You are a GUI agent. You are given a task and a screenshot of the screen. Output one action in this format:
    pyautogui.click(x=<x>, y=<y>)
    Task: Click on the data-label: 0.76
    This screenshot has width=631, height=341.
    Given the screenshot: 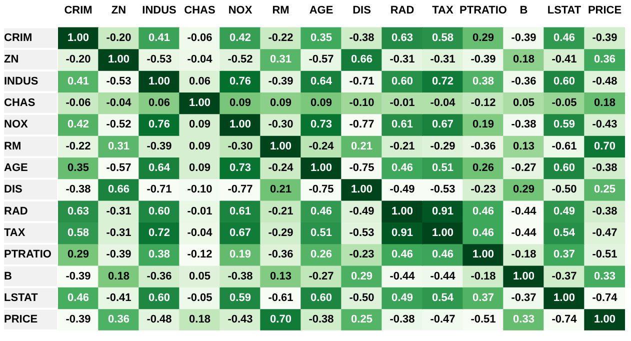 What is the action you would take?
    pyautogui.click(x=240, y=81)
    